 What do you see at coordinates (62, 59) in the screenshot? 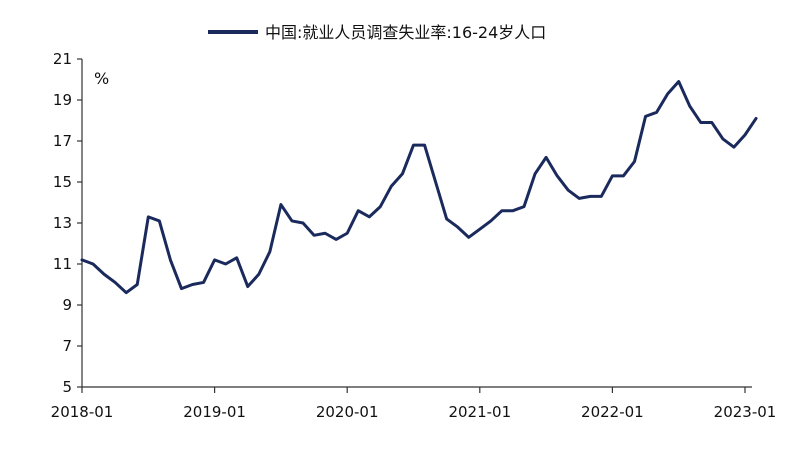
I see `y-tick-label: 21` at bounding box center [62, 59].